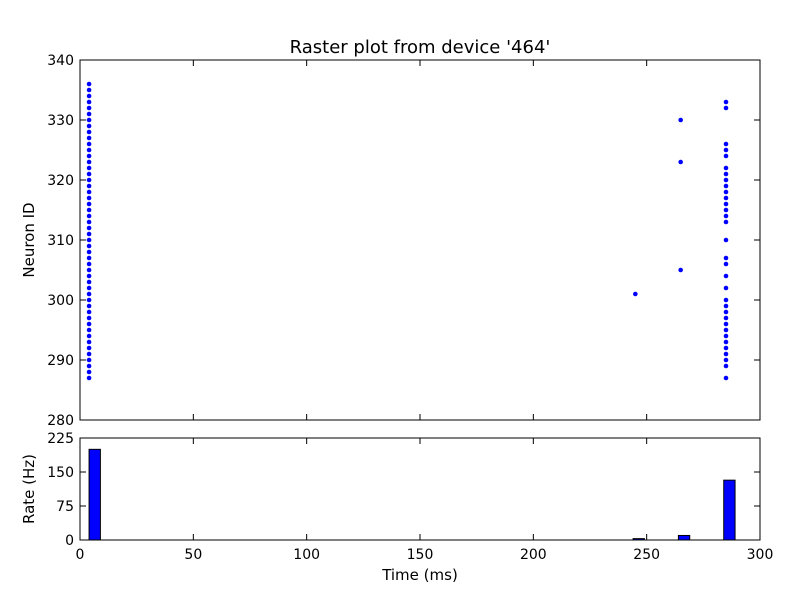  What do you see at coordinates (60, 439) in the screenshot?
I see `histogram-y-tick-label: 225` at bounding box center [60, 439].